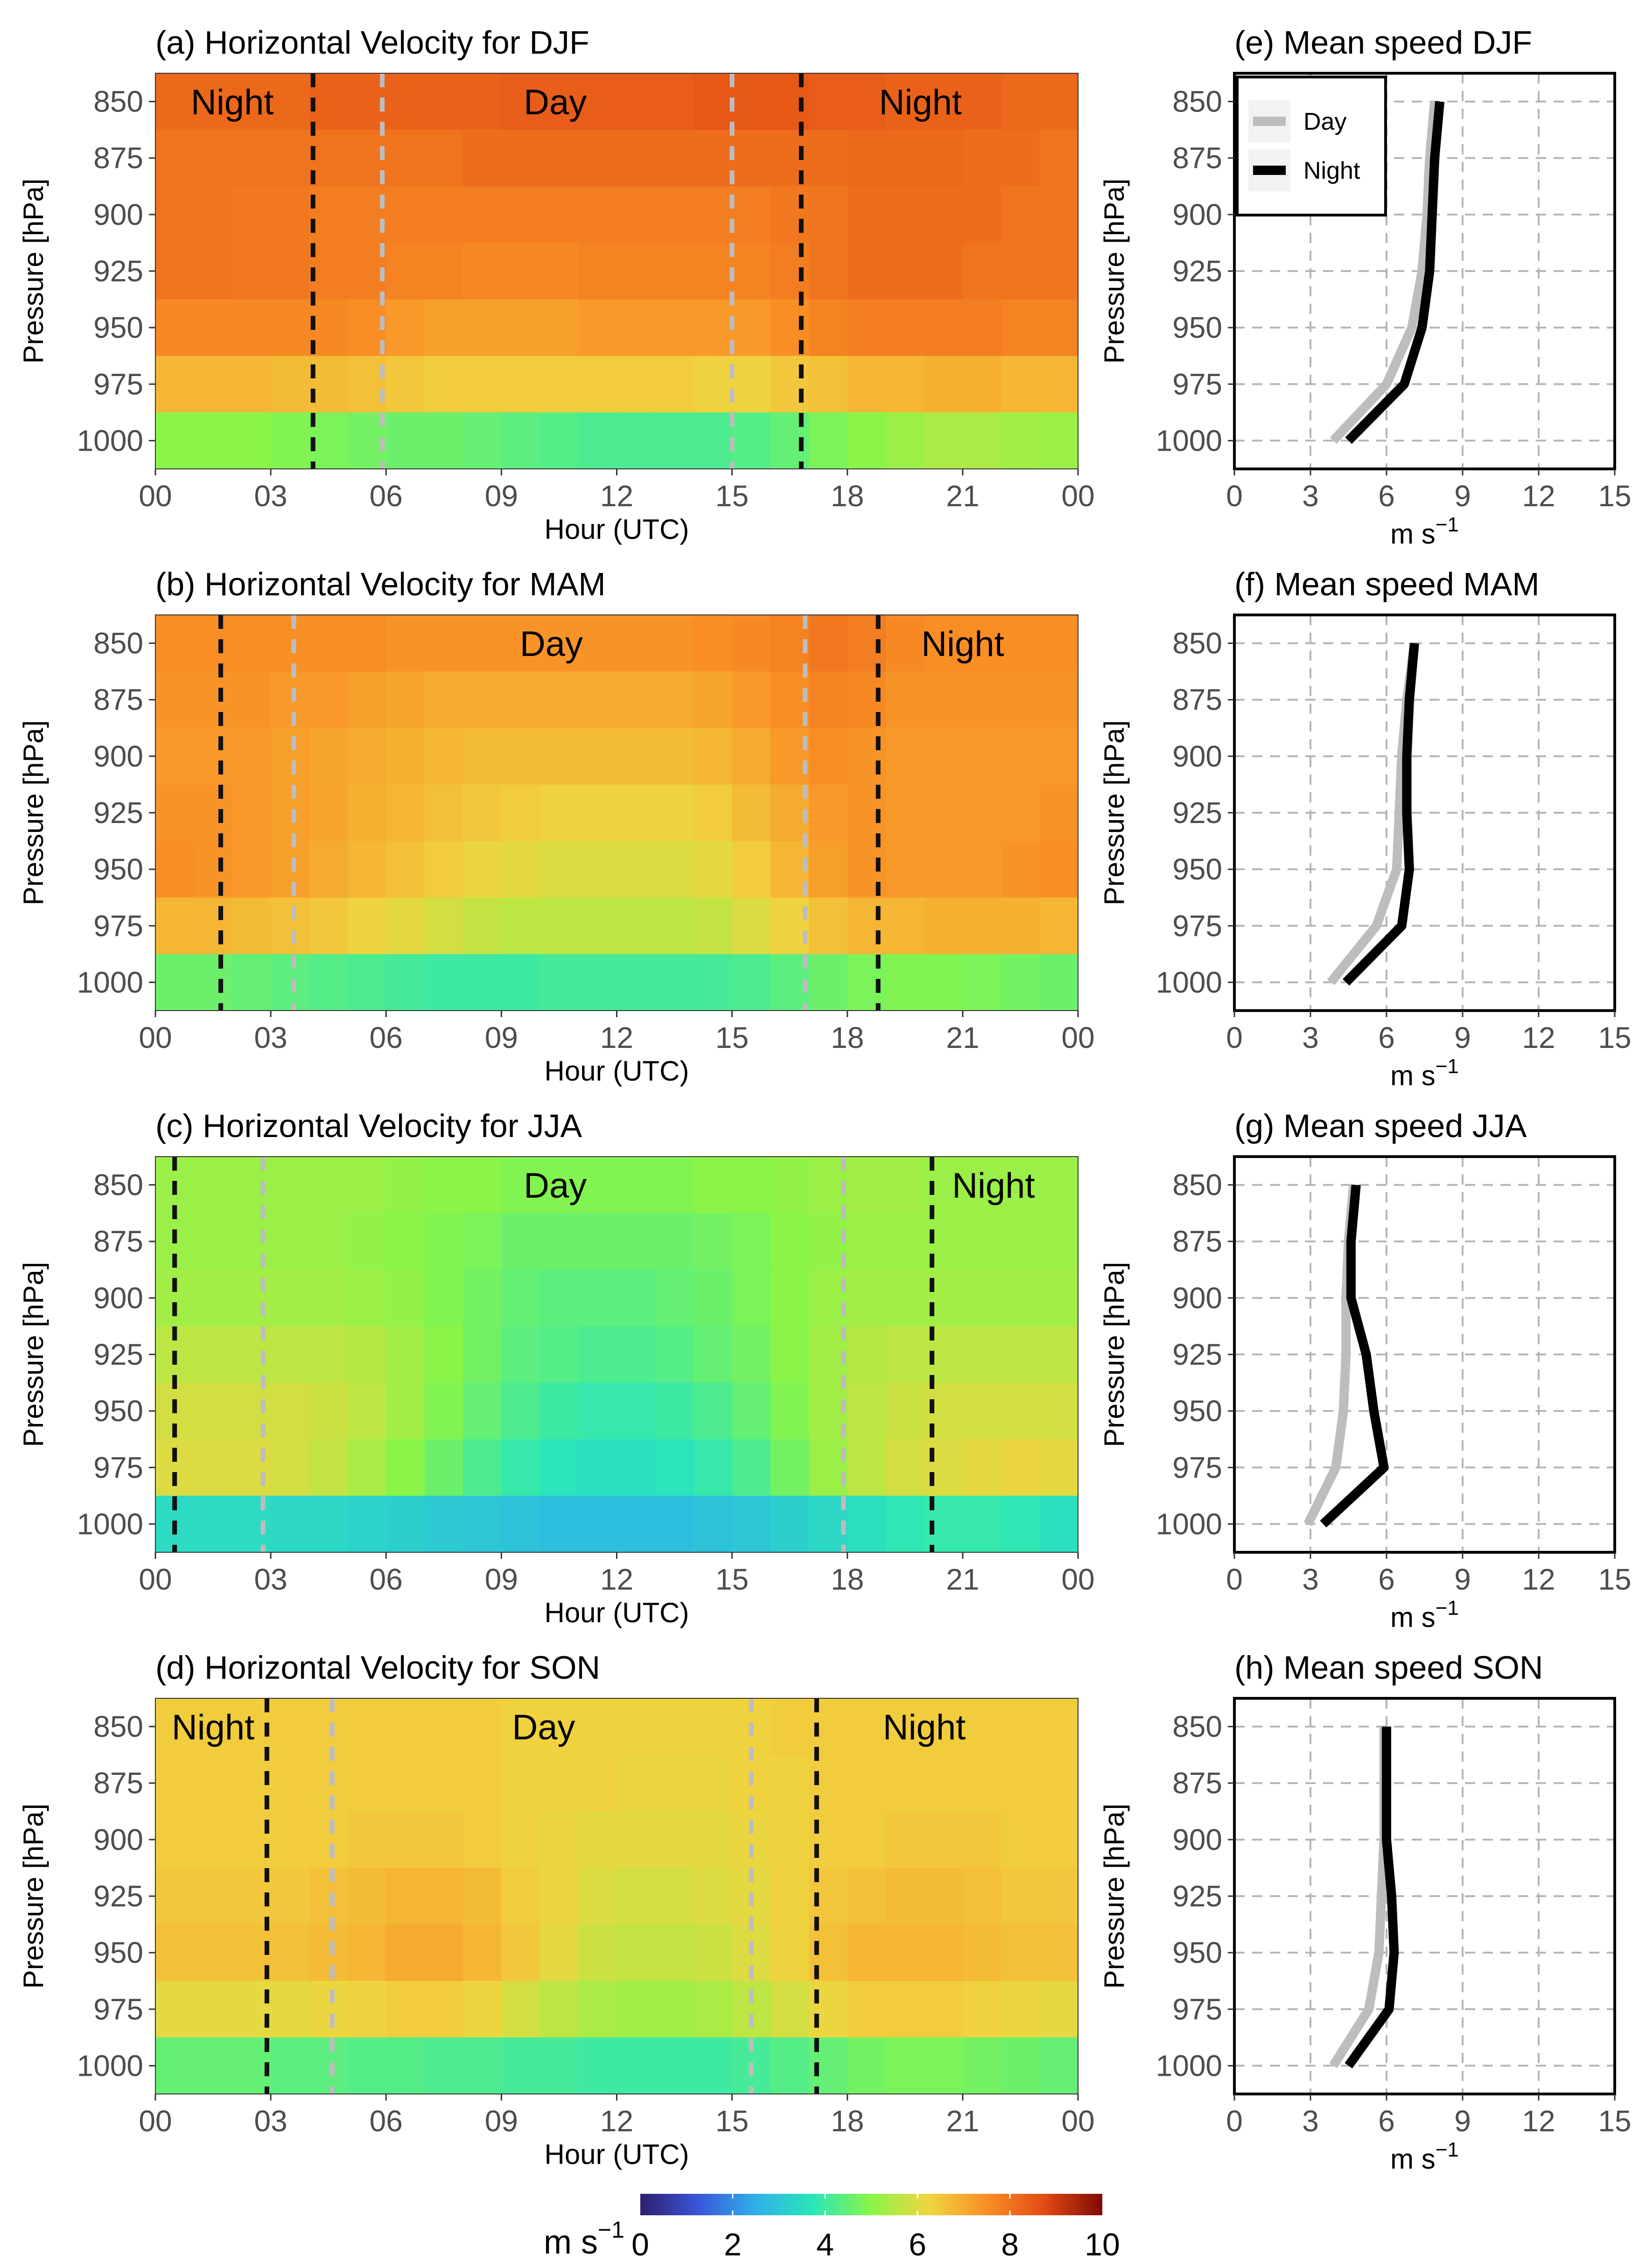  I want to click on period-label: Night, so click(213, 1727).